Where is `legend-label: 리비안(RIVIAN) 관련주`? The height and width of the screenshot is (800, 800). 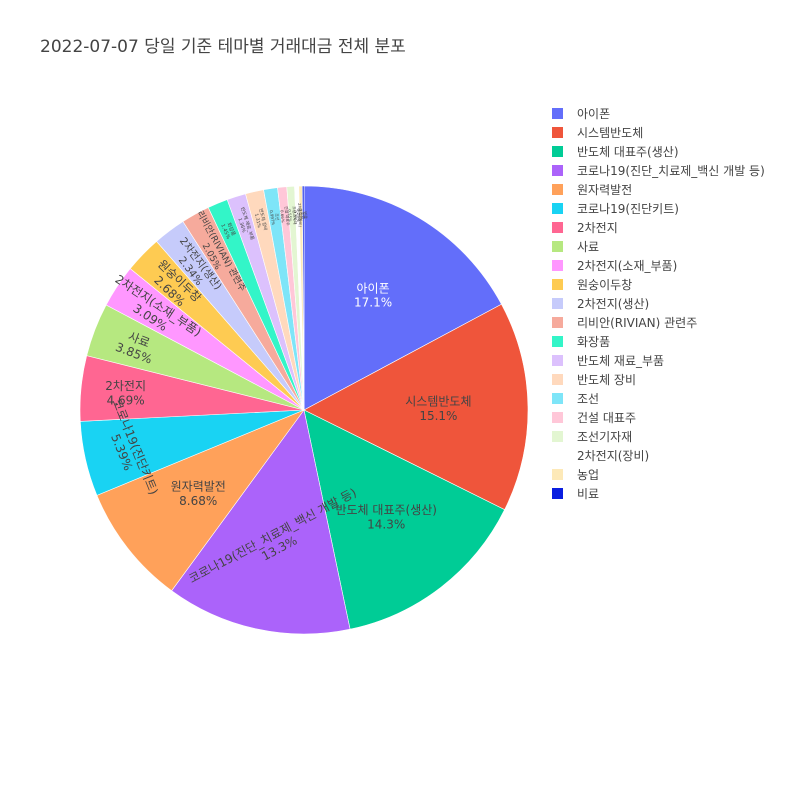
legend-label: 리비안(RIVIAN) 관련주 is located at coordinates (637, 323).